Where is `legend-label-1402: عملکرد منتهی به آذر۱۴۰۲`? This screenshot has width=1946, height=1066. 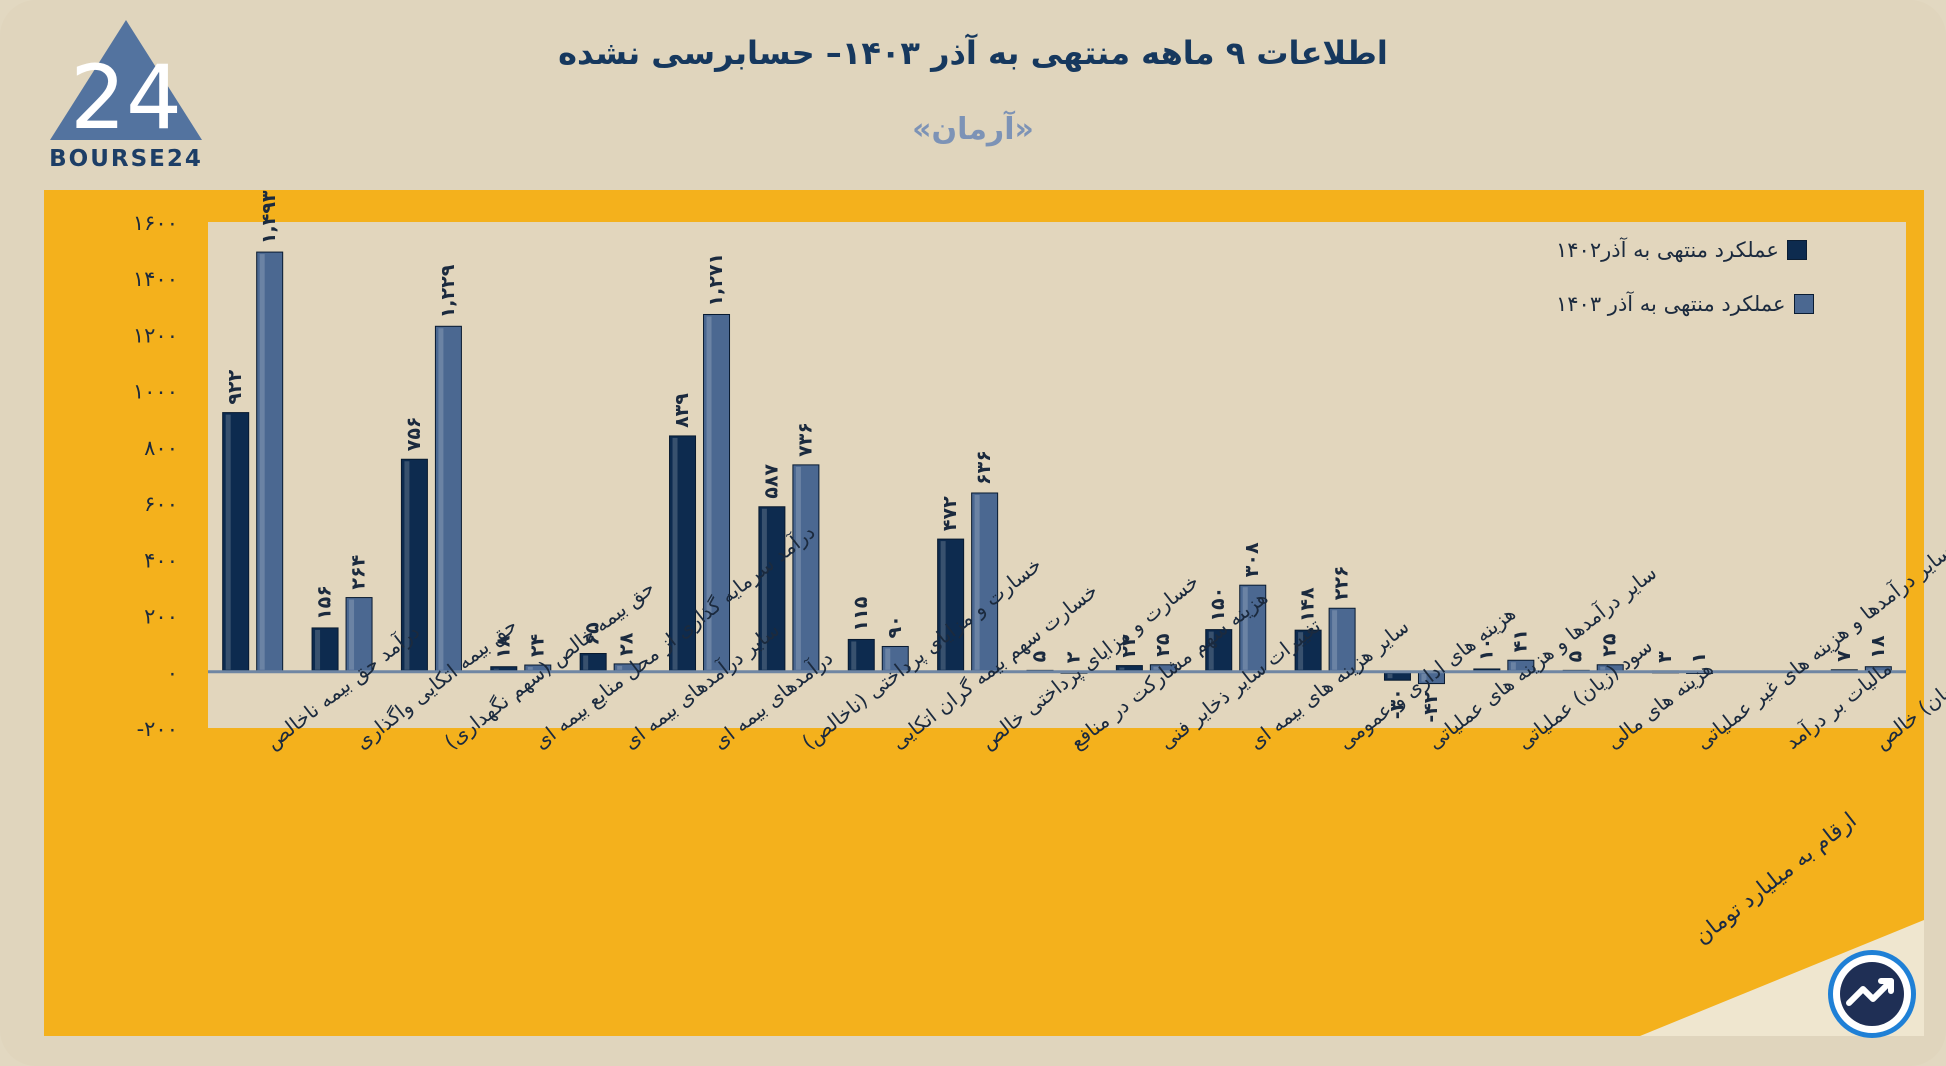
legend-label-1402: عملکرد منتهی به آذر۱۴۰۲ is located at coordinates (1667, 250).